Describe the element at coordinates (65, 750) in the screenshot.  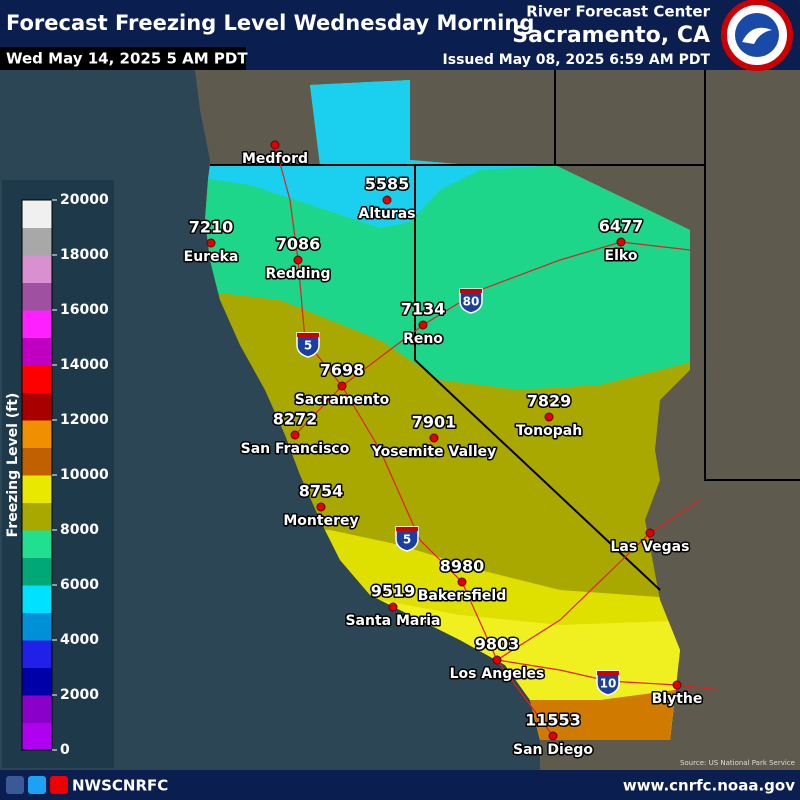
I see `legend-tick-label: 0` at that location.